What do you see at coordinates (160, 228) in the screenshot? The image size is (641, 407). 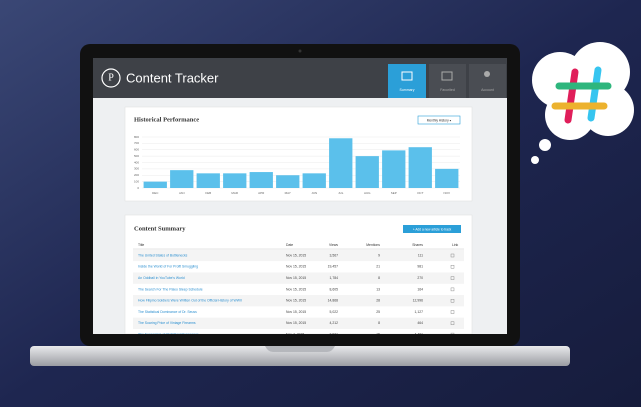 I see `table-title: Content Summary` at bounding box center [160, 228].